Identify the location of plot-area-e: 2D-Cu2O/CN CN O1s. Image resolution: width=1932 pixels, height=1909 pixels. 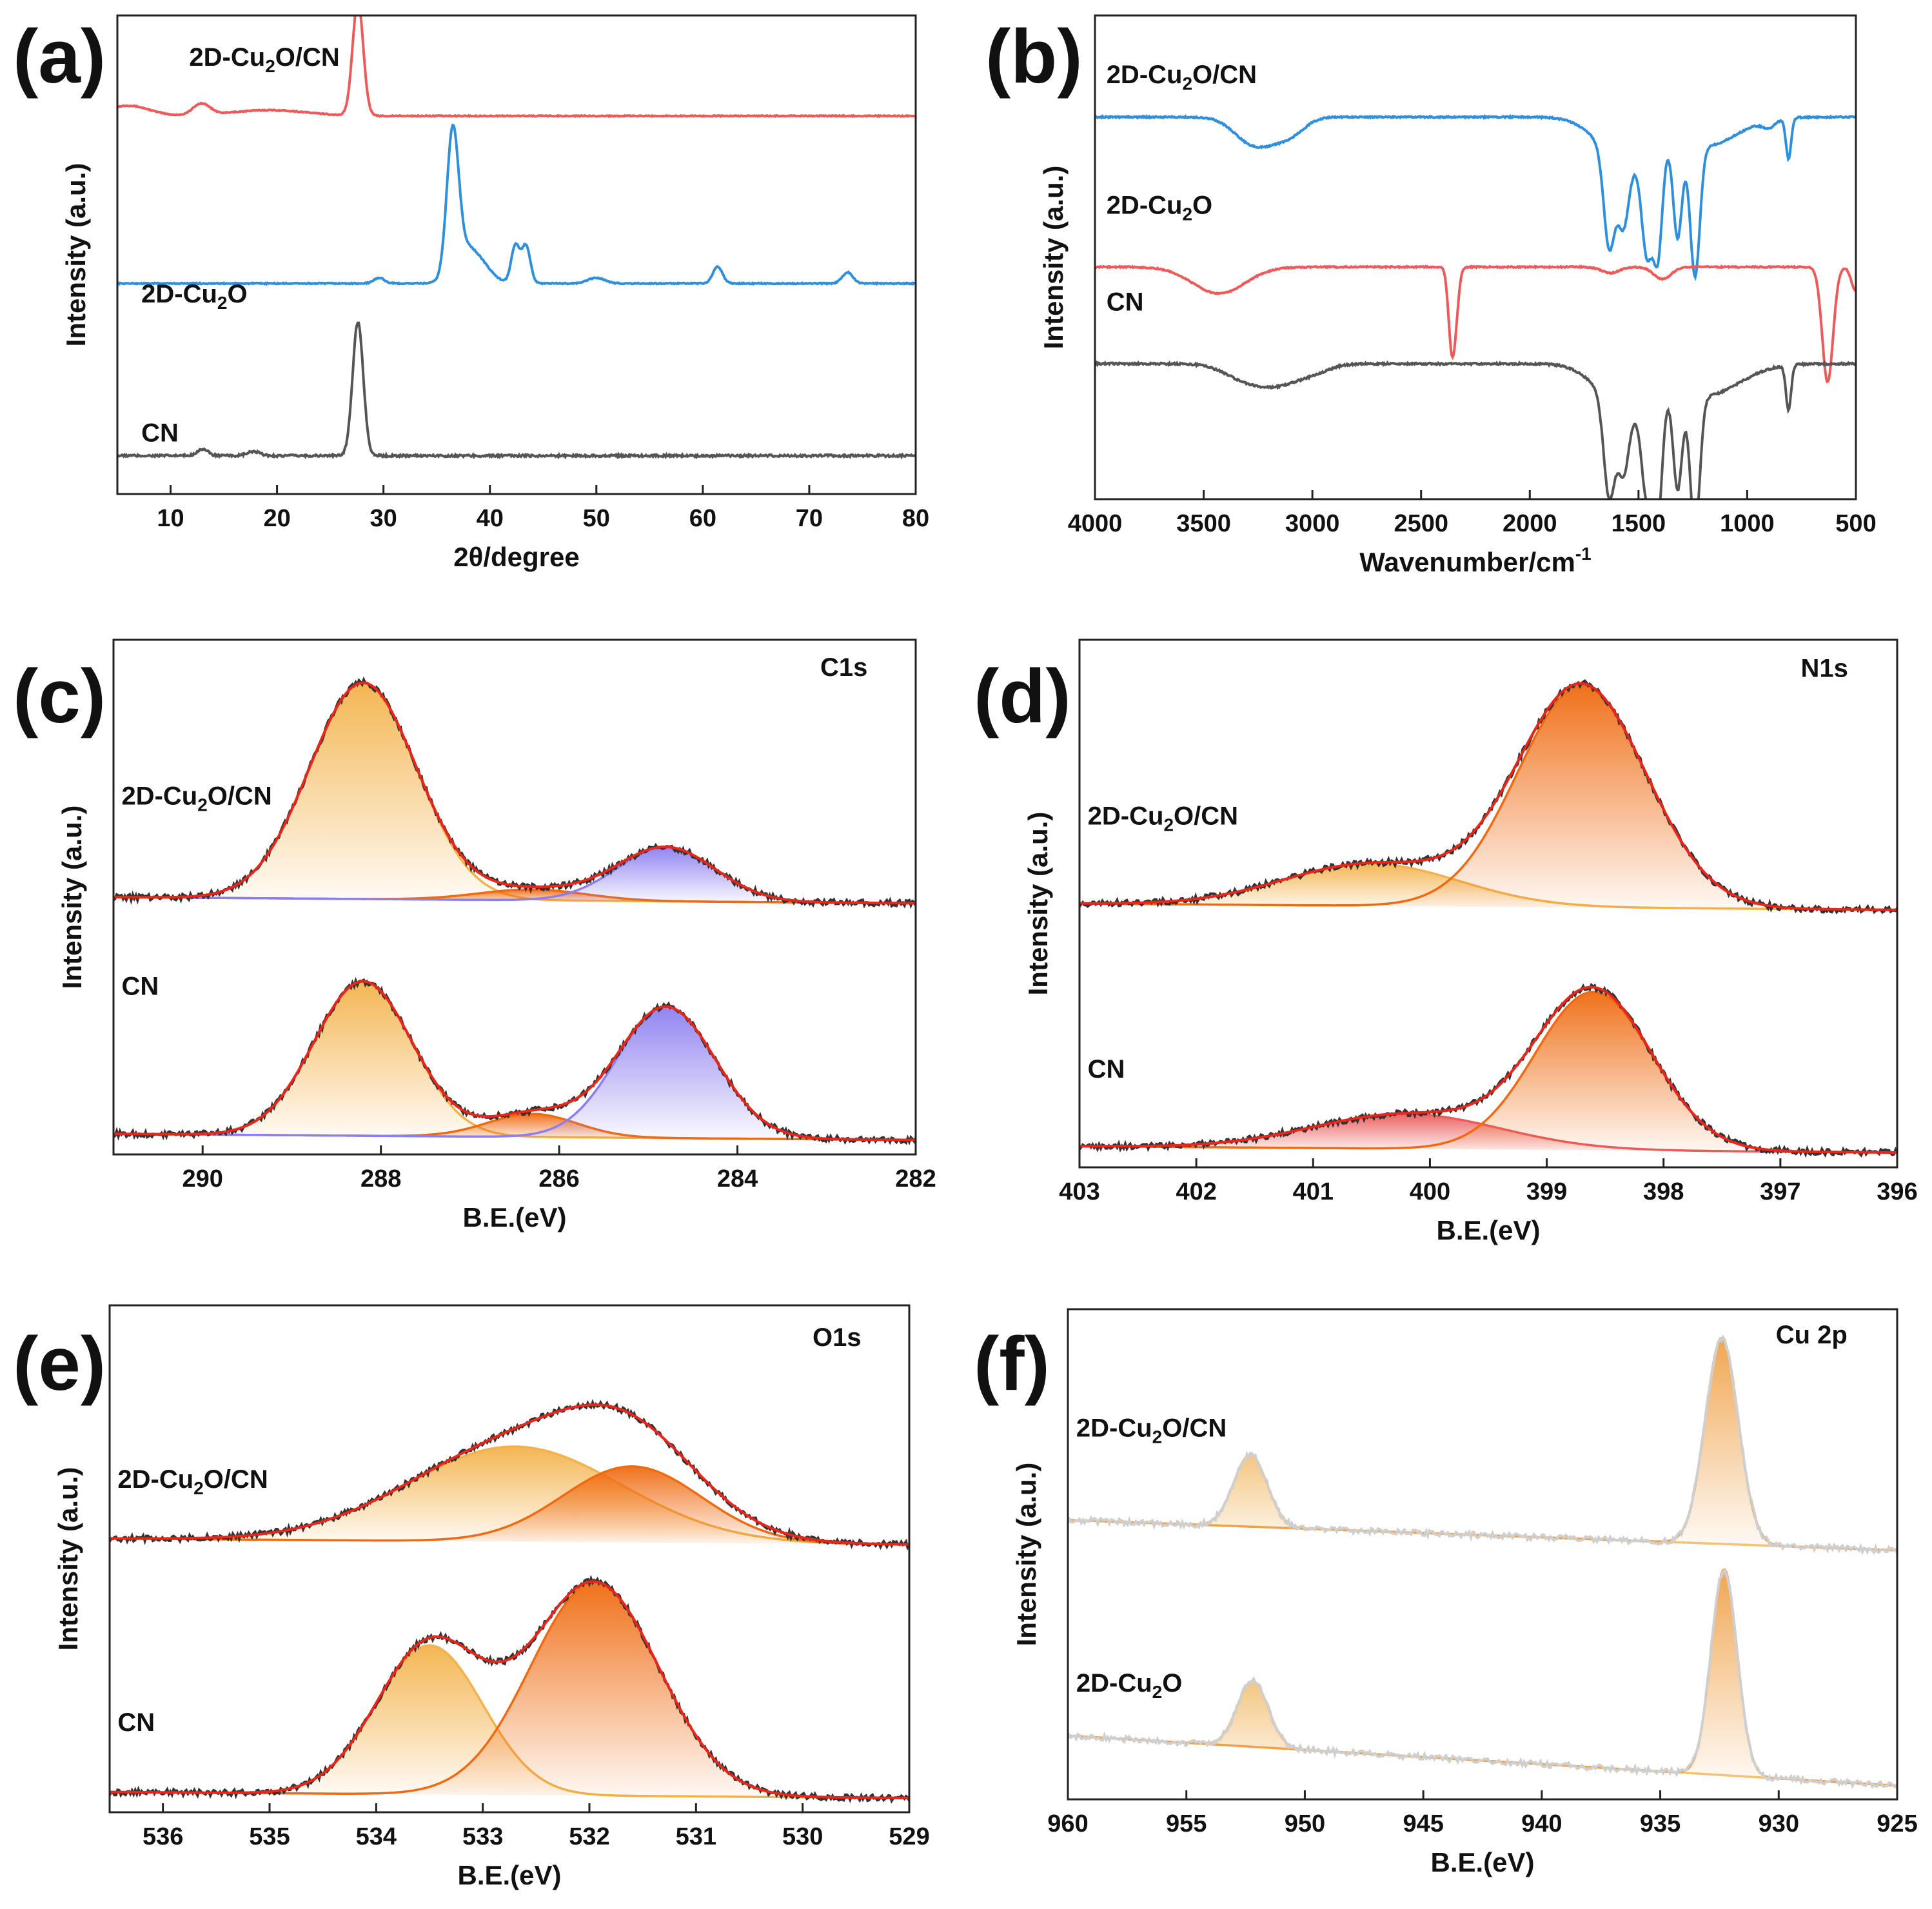
(509, 1563).